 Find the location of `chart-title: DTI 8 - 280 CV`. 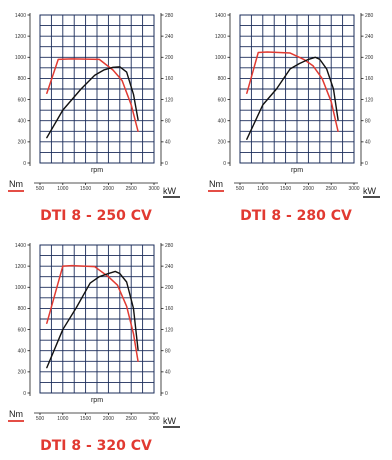

chart-title: DTI 8 - 280 CV is located at coordinates (296, 216).